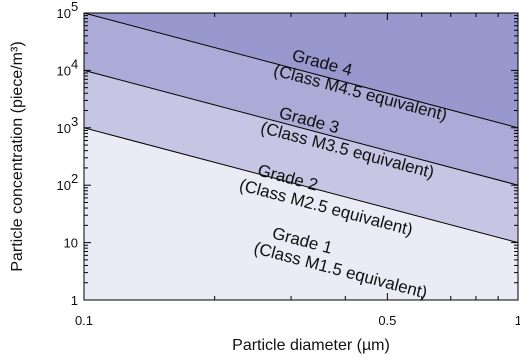 This screenshot has width=520, height=363. Describe the element at coordinates (74, 7) in the screenshot. I see `y-tick-exponent: 5` at that location.